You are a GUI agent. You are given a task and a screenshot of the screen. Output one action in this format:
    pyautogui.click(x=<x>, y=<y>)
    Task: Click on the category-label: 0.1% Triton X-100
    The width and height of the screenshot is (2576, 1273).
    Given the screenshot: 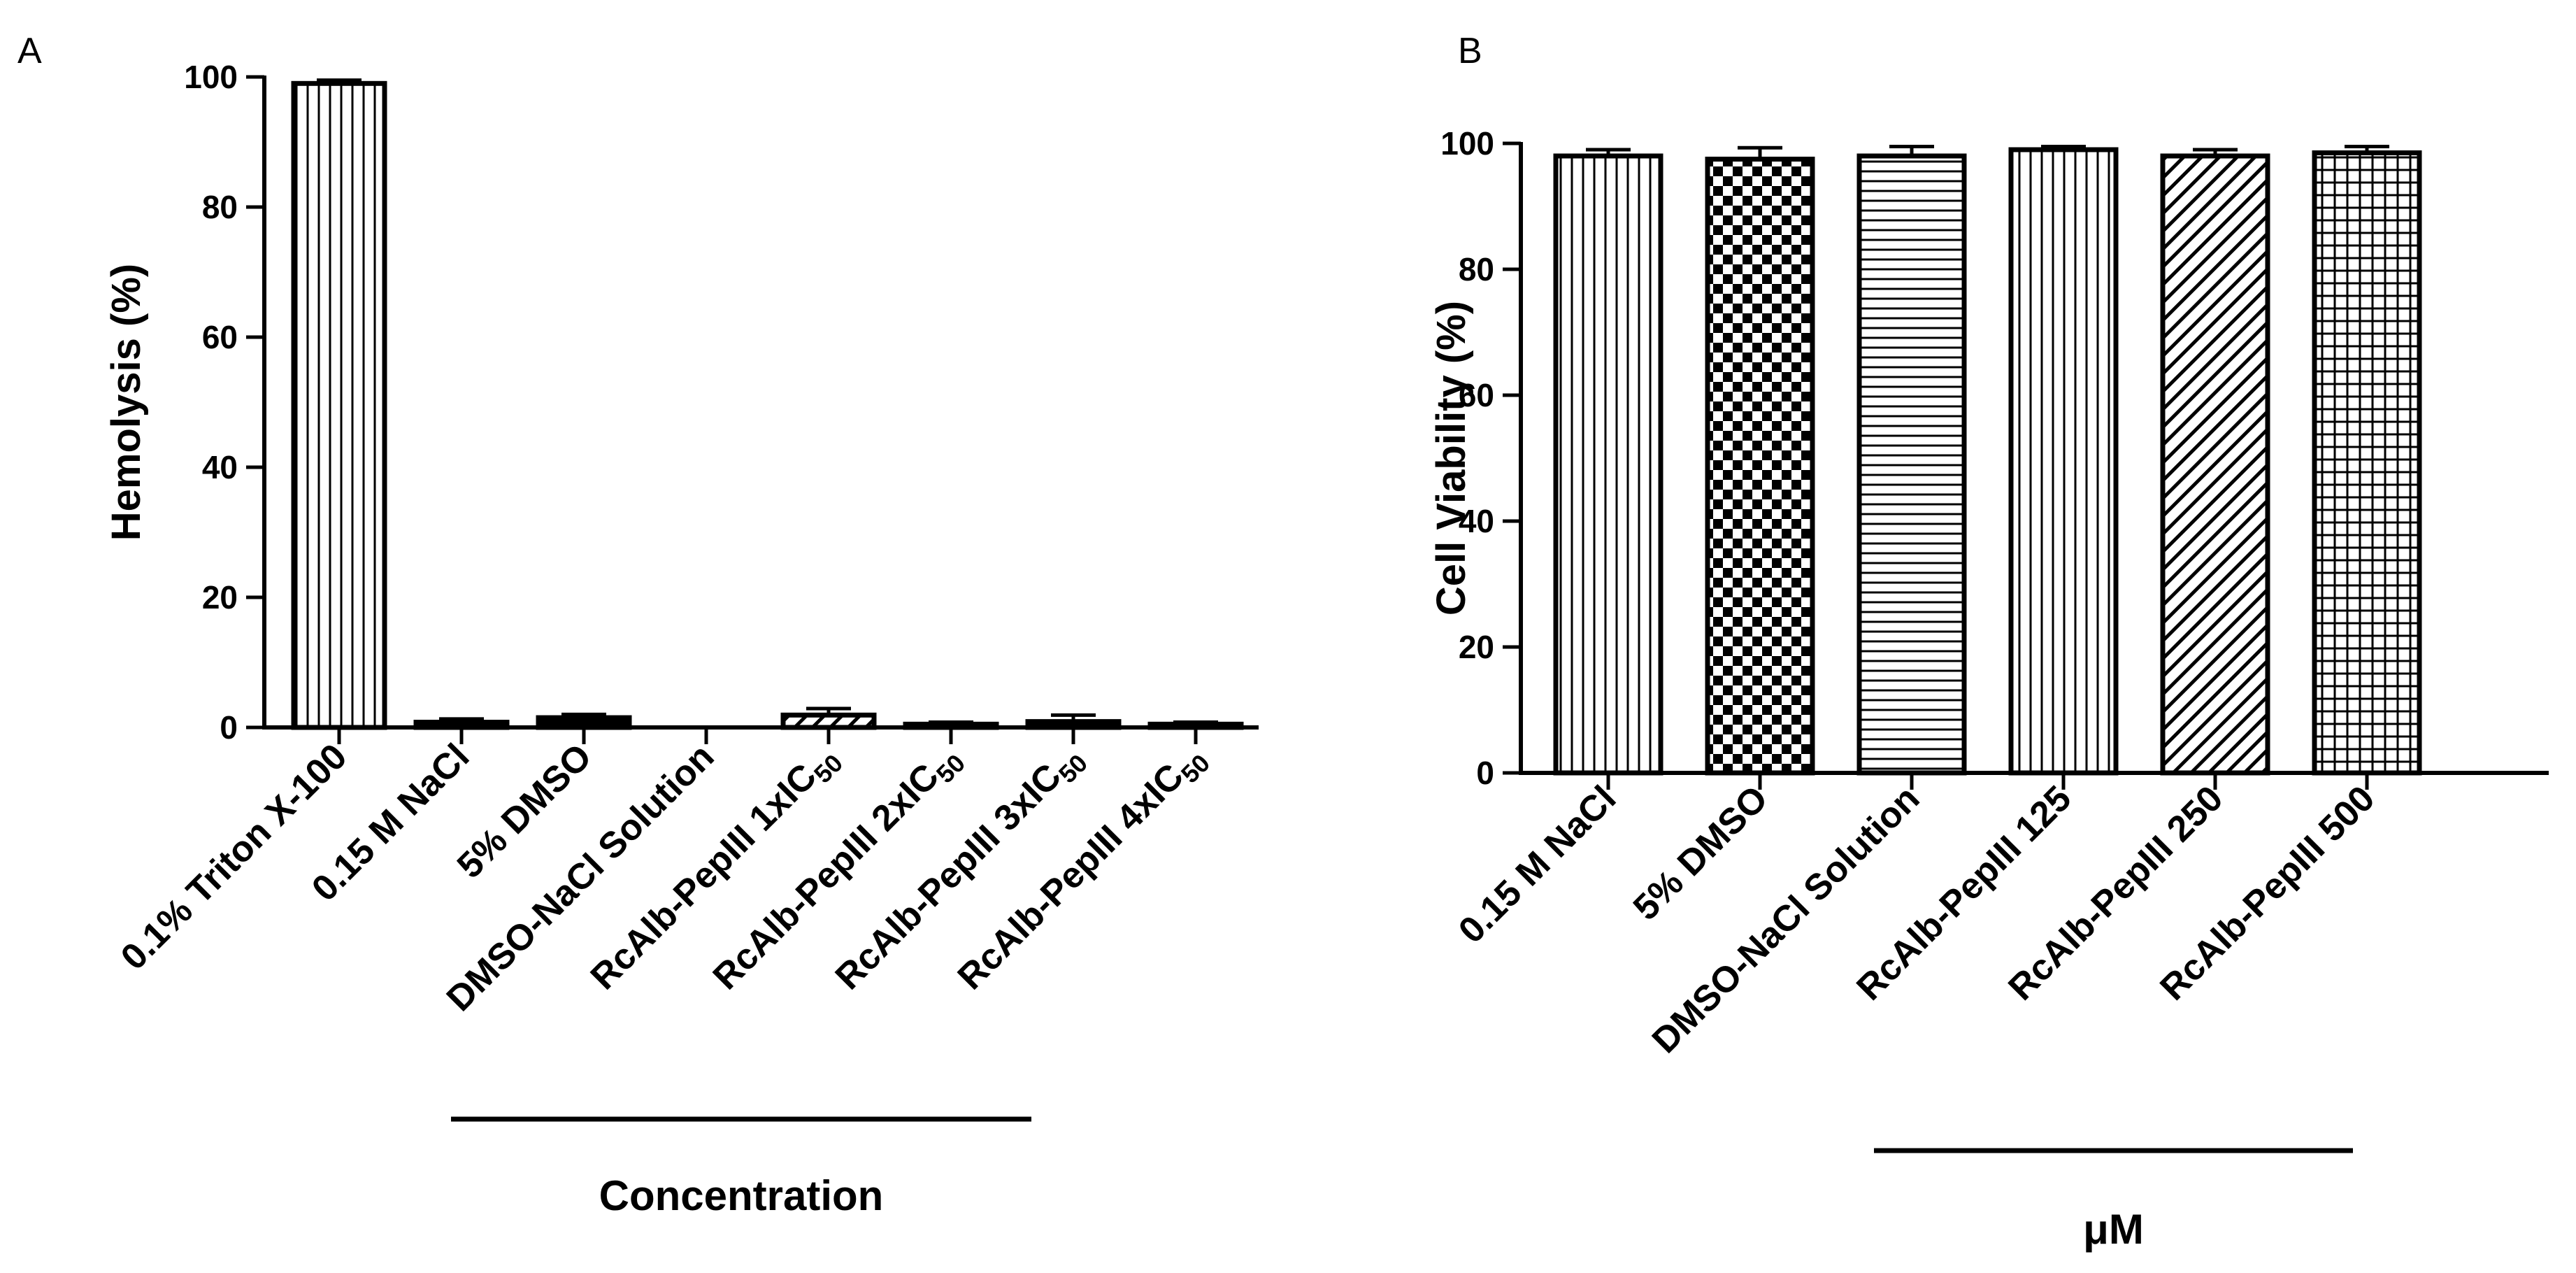 What is the action you would take?
    pyautogui.click(x=234, y=856)
    